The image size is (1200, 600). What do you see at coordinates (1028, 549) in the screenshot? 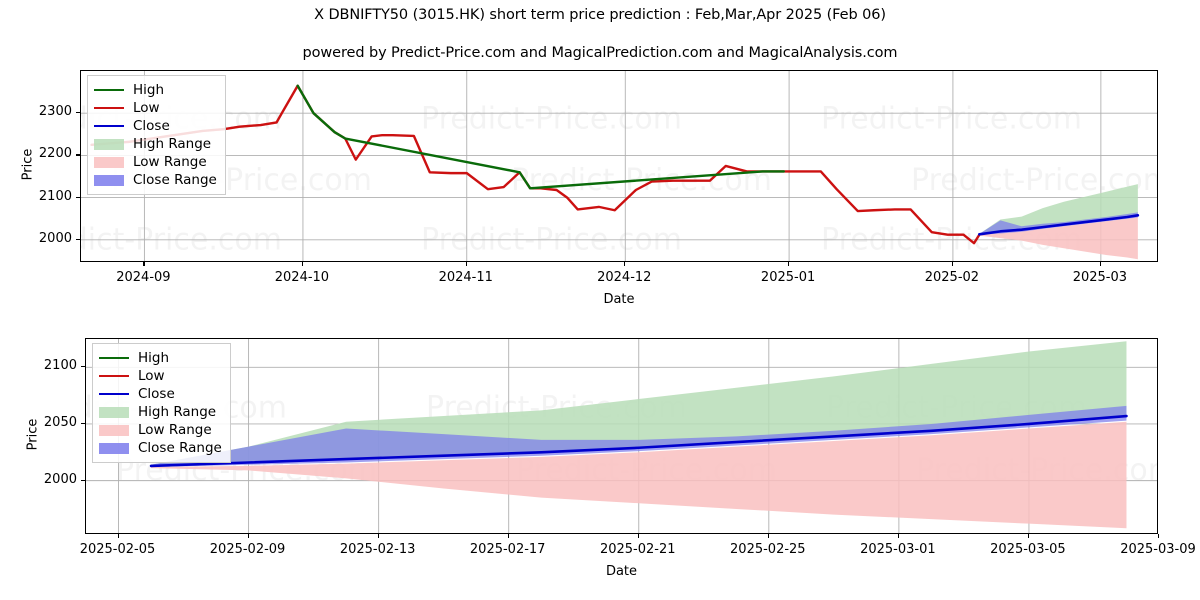
I see `x-tick-label: 2025-03-05` at bounding box center [1028, 549].